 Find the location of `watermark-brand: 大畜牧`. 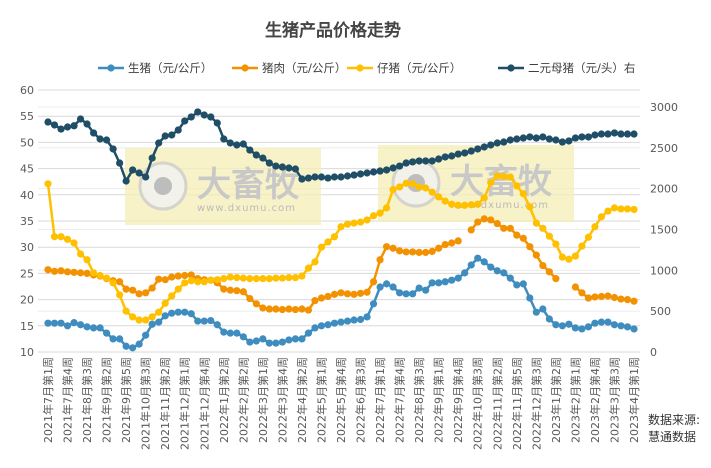

watermark-brand: 大畜牧 is located at coordinates (501, 182).